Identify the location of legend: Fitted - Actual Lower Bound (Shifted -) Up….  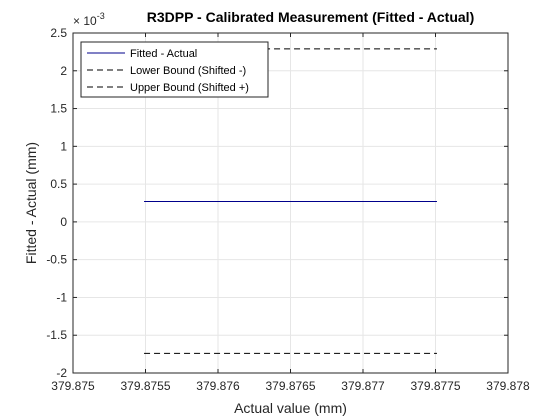
(174, 69).